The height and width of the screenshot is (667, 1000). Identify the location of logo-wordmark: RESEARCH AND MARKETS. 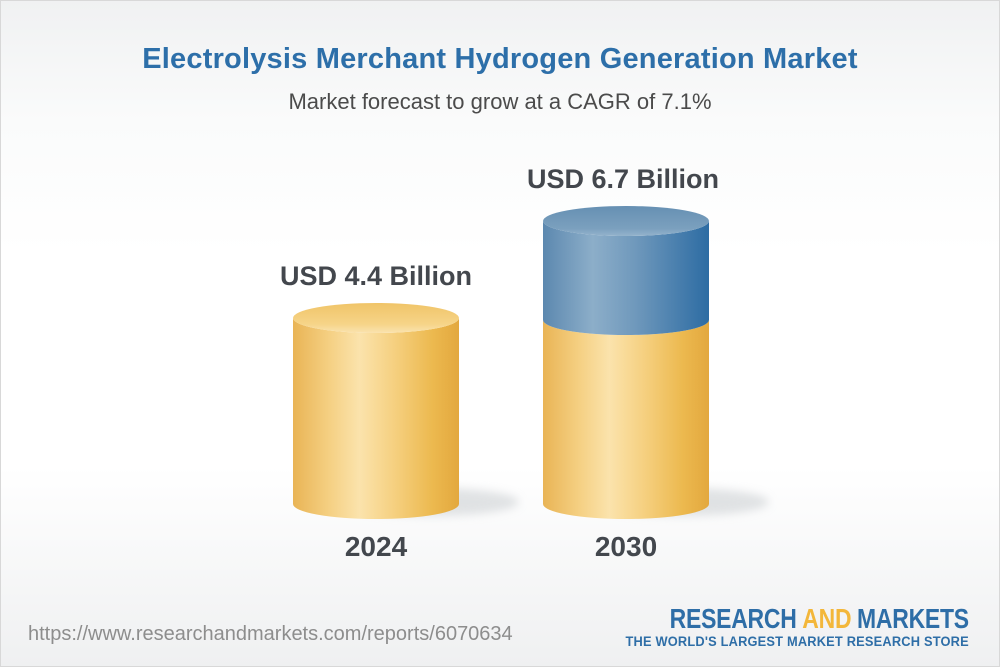
(819, 618).